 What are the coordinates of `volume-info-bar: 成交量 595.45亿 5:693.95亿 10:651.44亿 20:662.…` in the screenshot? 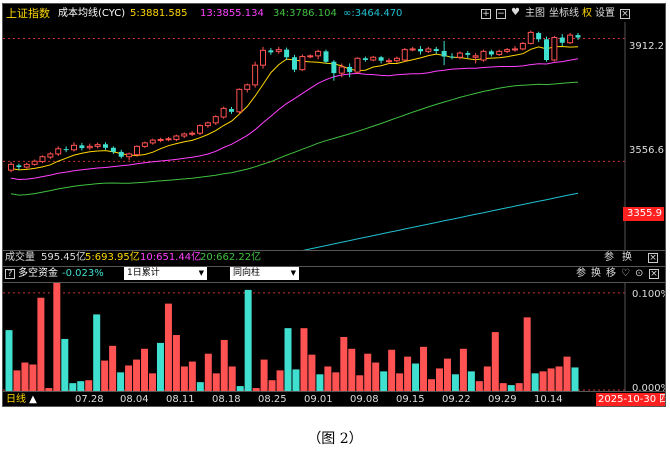 It's located at (334, 258).